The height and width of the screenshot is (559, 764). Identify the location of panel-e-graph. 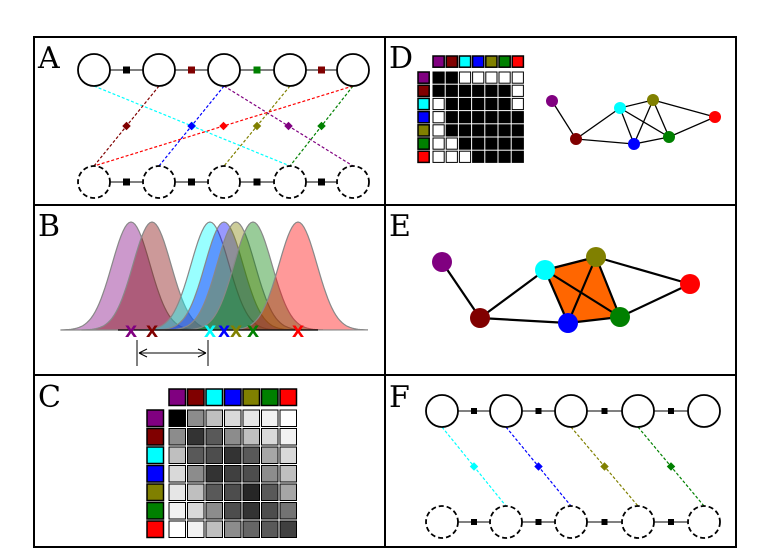
(566, 290).